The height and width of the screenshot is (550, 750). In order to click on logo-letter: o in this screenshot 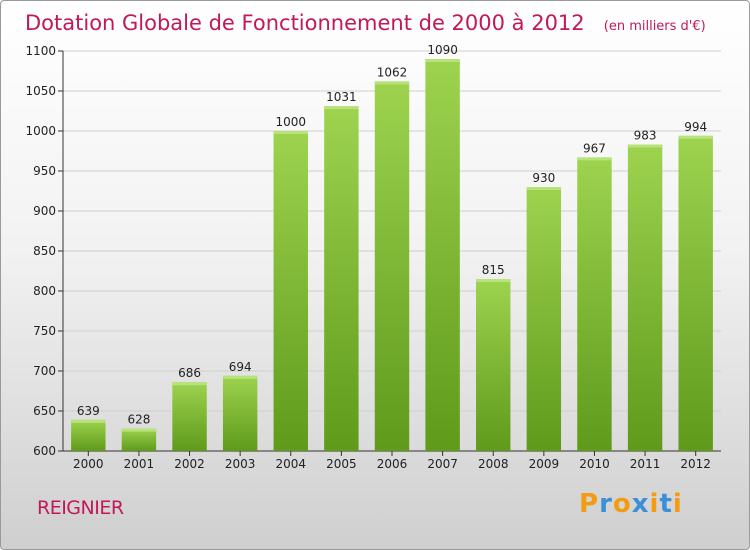, I will do `click(622, 504)`.